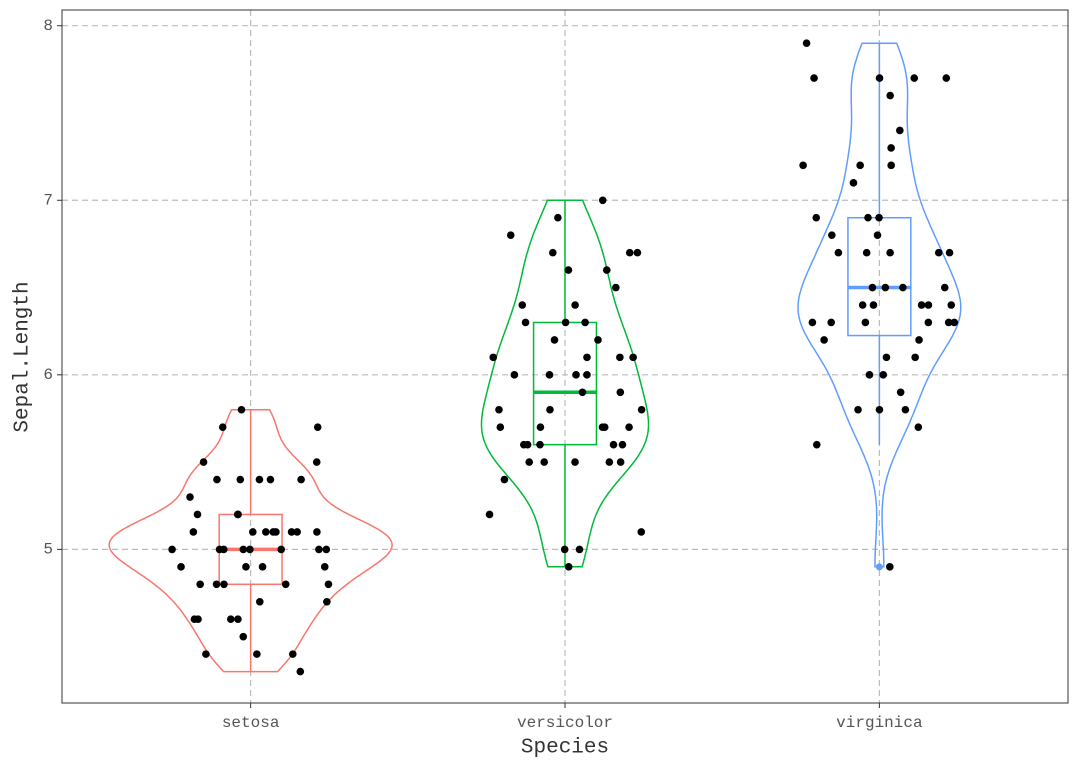 This screenshot has width=1080, height=771. I want to click on y-tick-label: 5, so click(48, 550).